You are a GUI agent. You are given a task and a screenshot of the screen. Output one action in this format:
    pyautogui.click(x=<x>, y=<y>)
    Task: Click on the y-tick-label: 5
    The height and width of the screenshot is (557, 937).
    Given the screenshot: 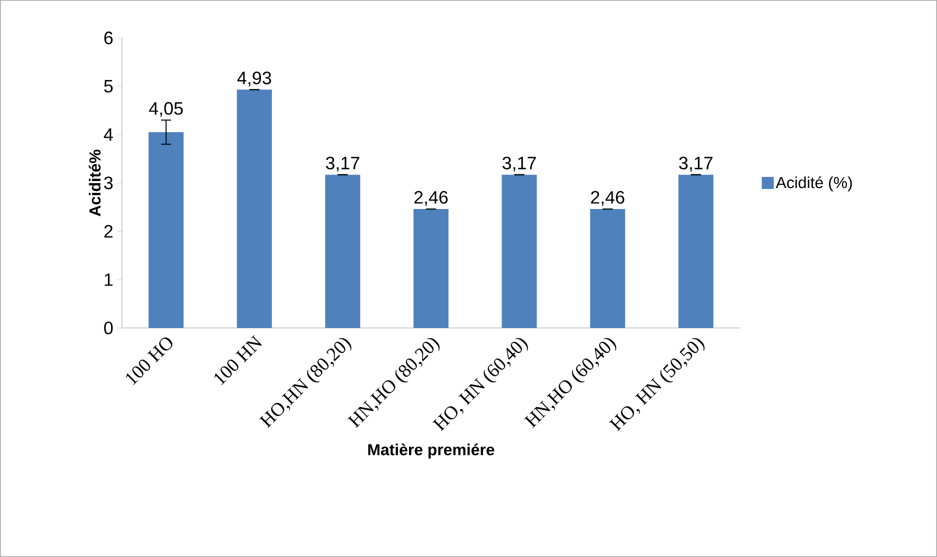 What is the action you would take?
    pyautogui.click(x=108, y=86)
    